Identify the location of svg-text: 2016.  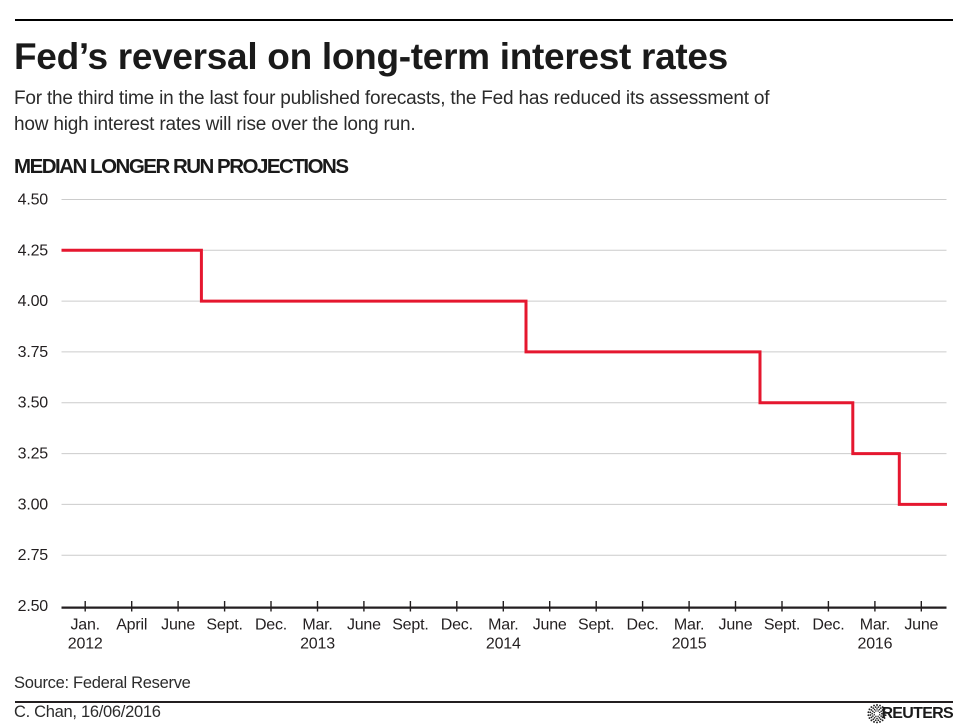
(875, 644).